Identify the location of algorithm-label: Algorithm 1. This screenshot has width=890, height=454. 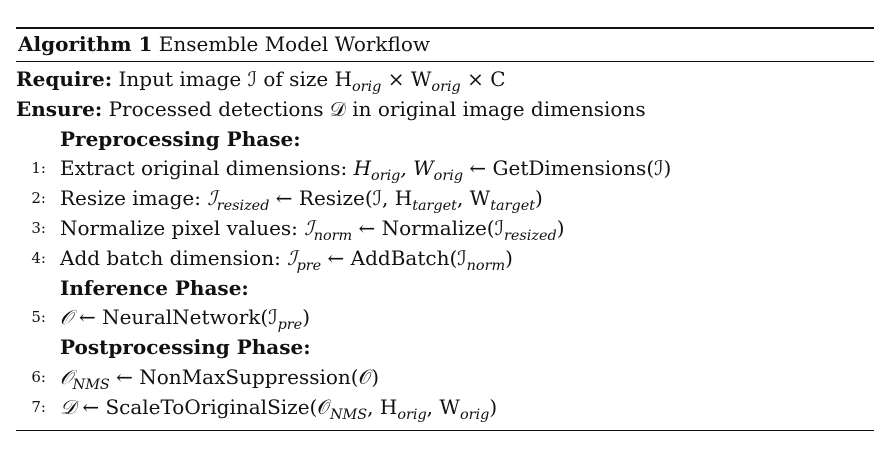
(85, 44).